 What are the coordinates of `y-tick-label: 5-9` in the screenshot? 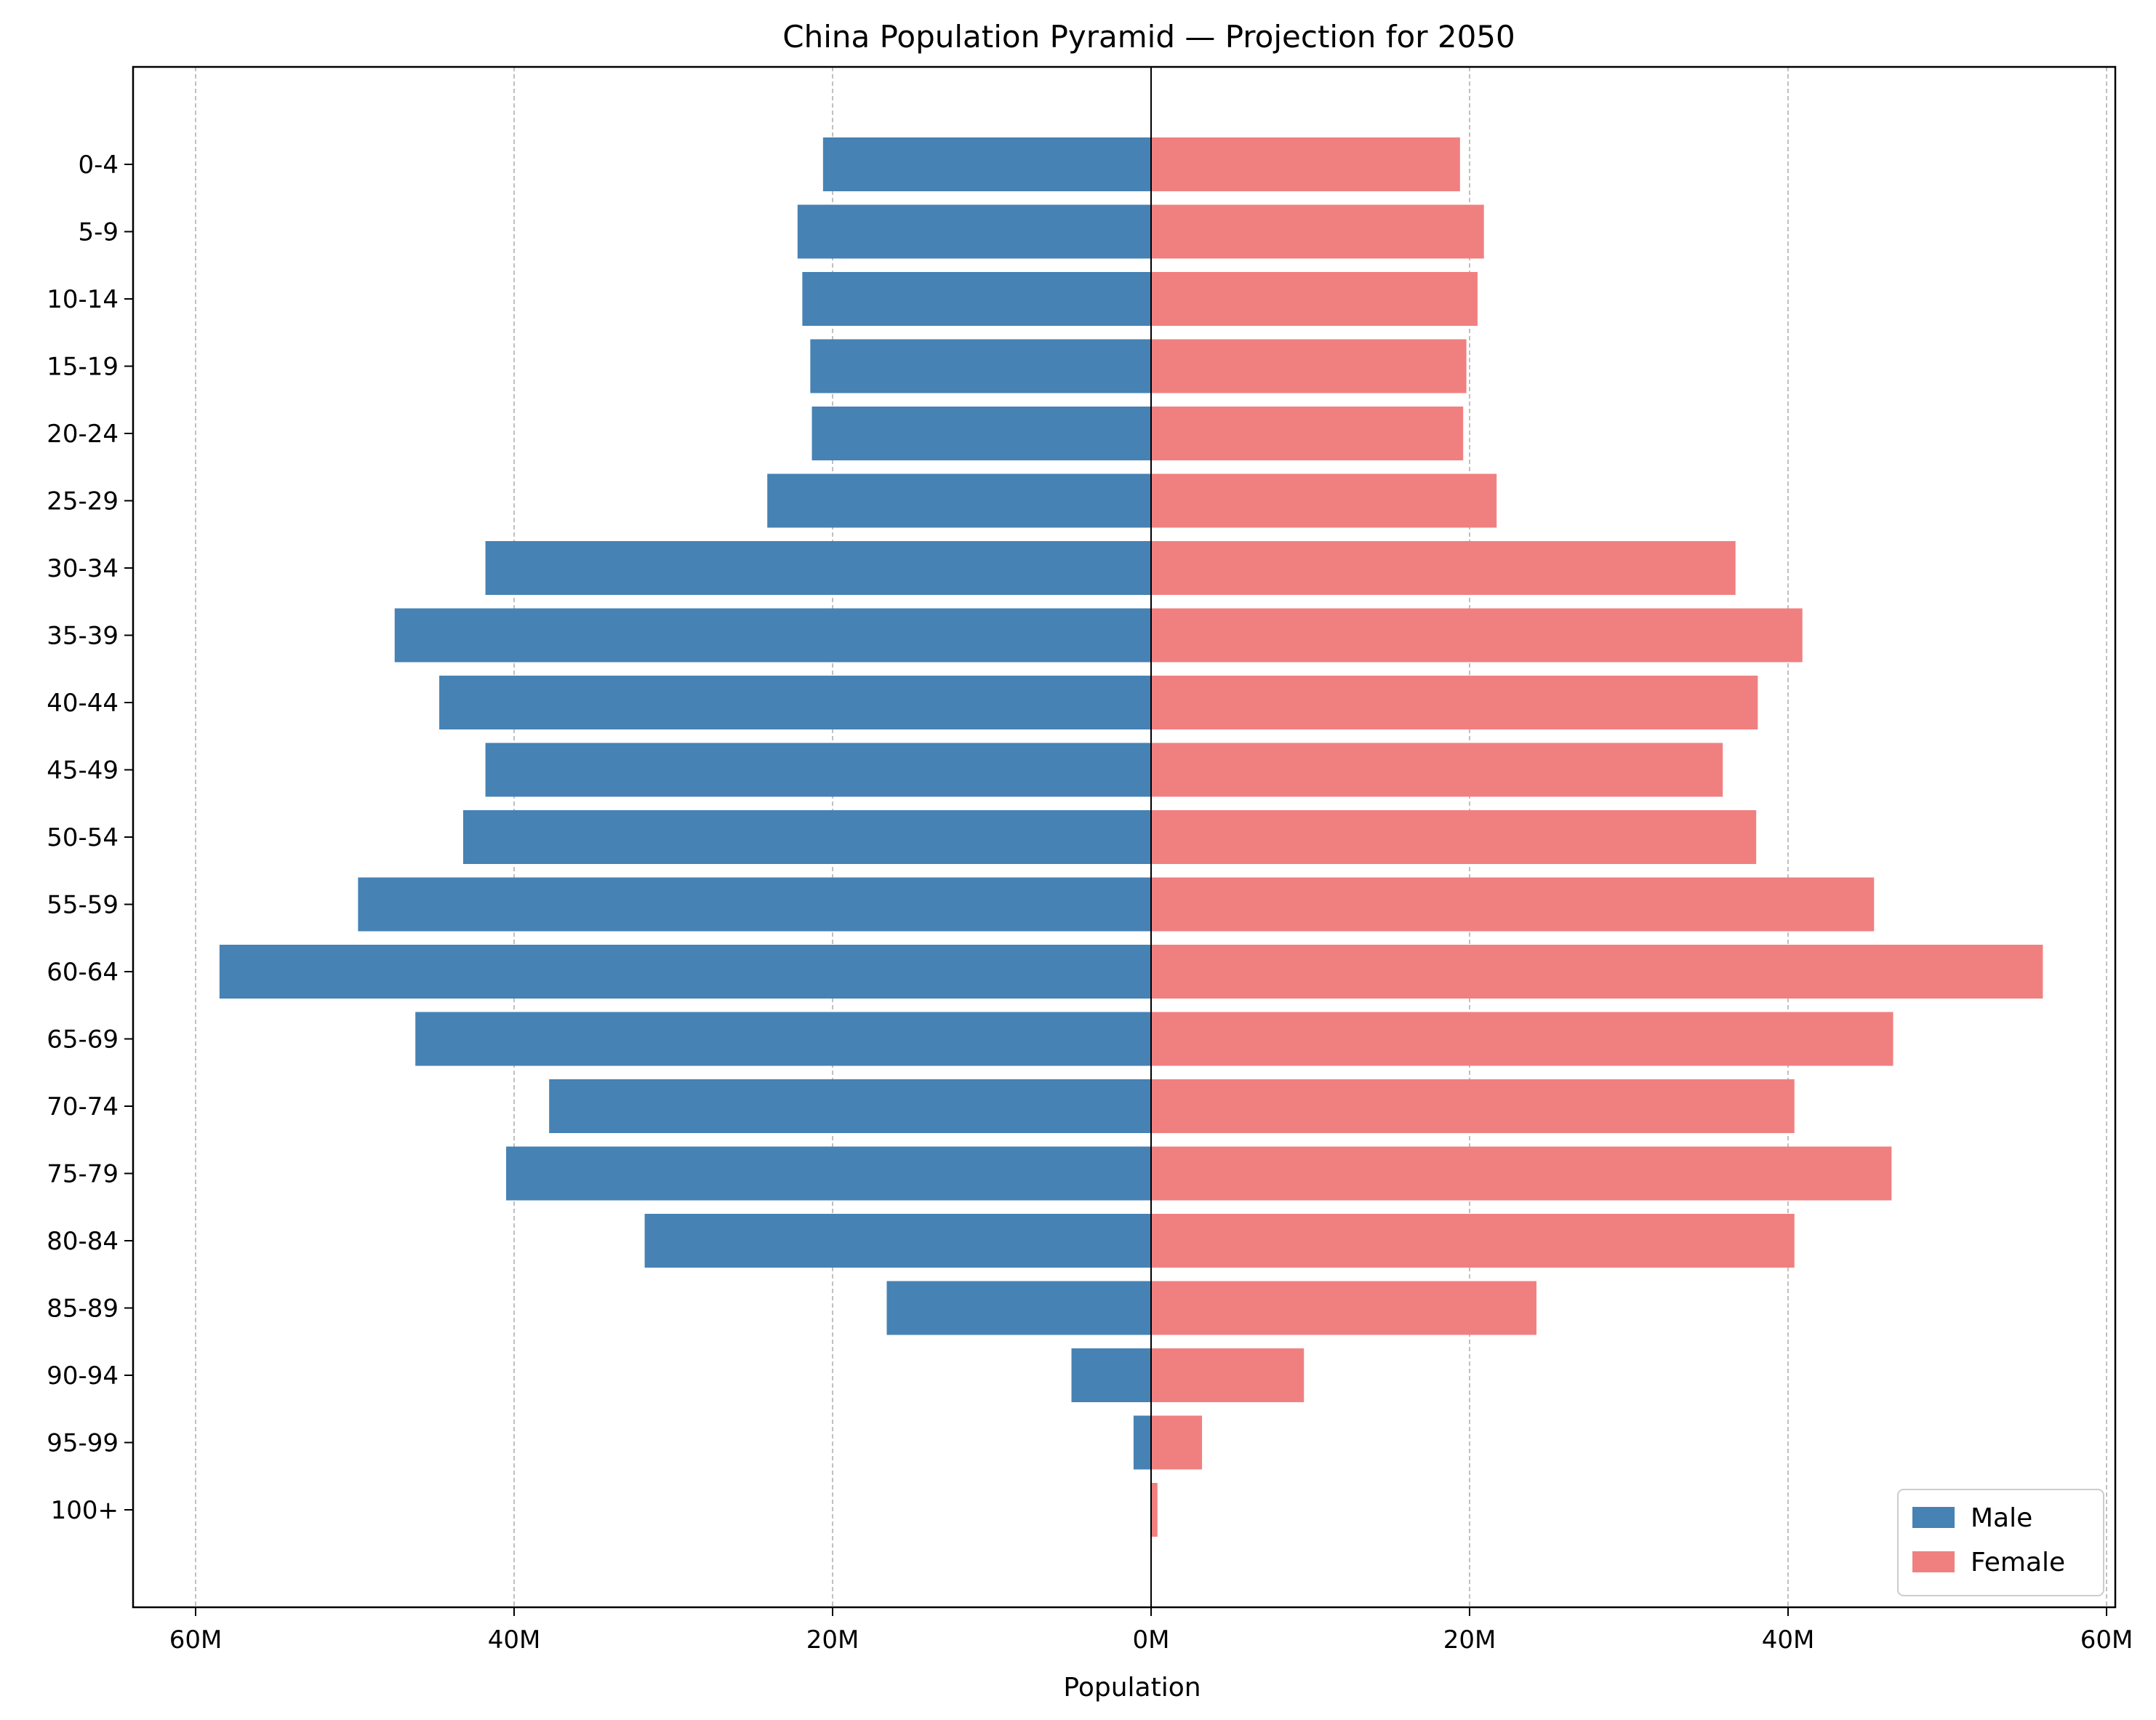 It's located at (98, 232).